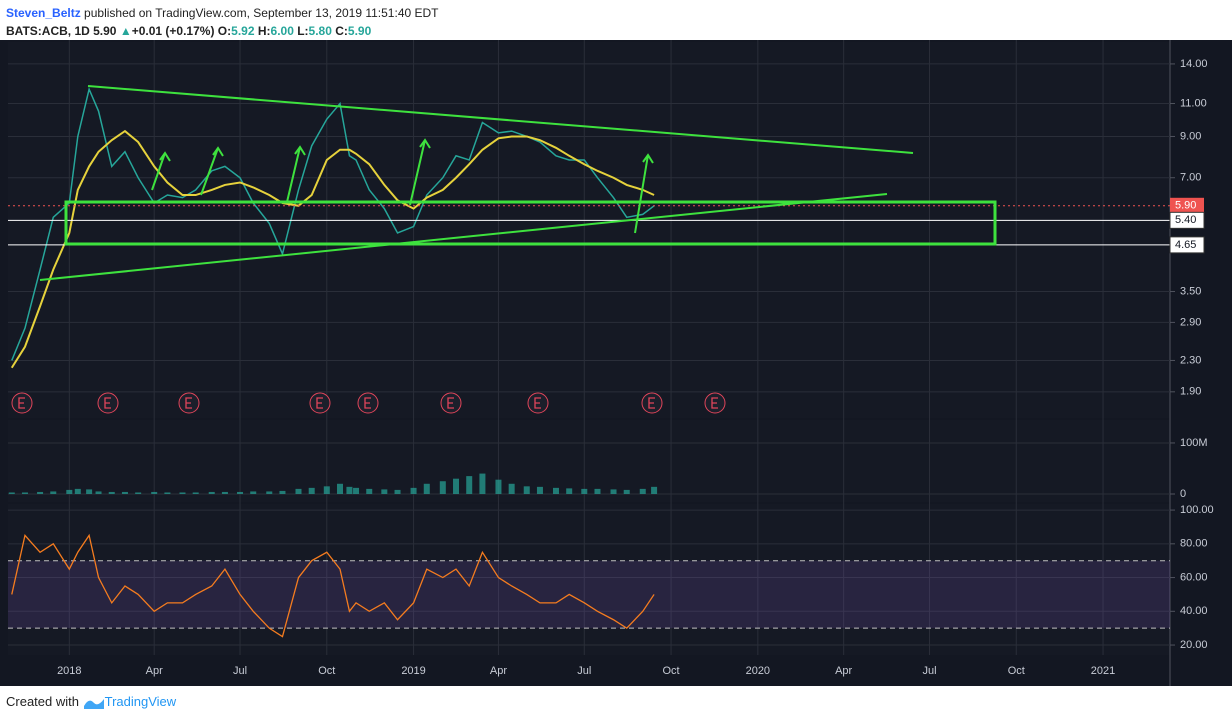  I want to click on l: 5.80, so click(320, 31).